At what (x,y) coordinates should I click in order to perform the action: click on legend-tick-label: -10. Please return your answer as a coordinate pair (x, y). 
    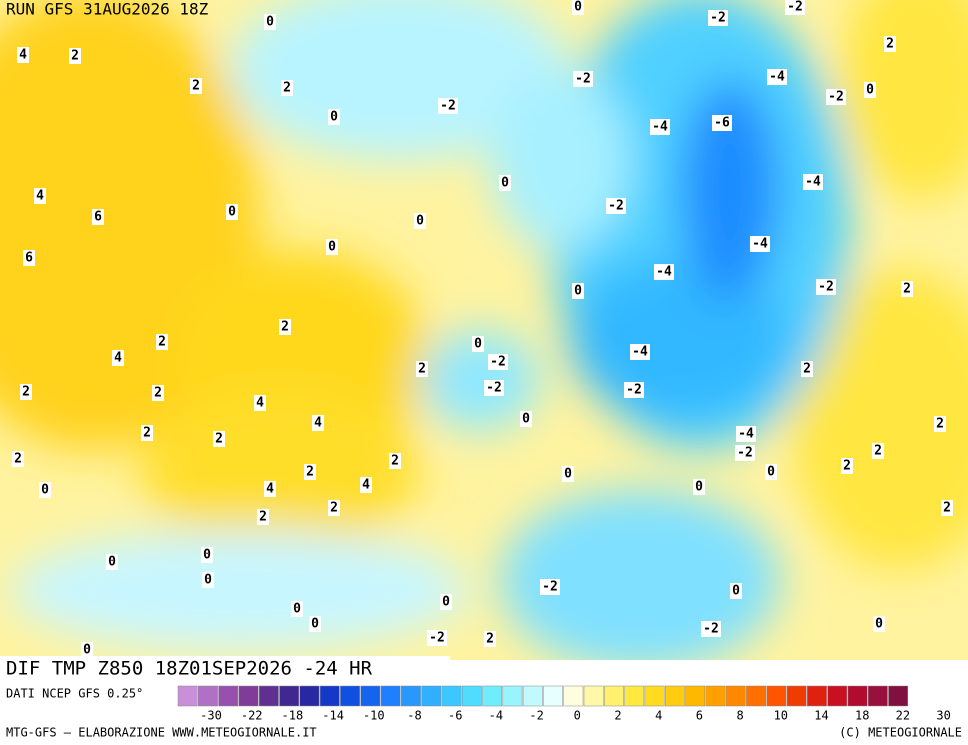
    Looking at the image, I should click on (374, 716).